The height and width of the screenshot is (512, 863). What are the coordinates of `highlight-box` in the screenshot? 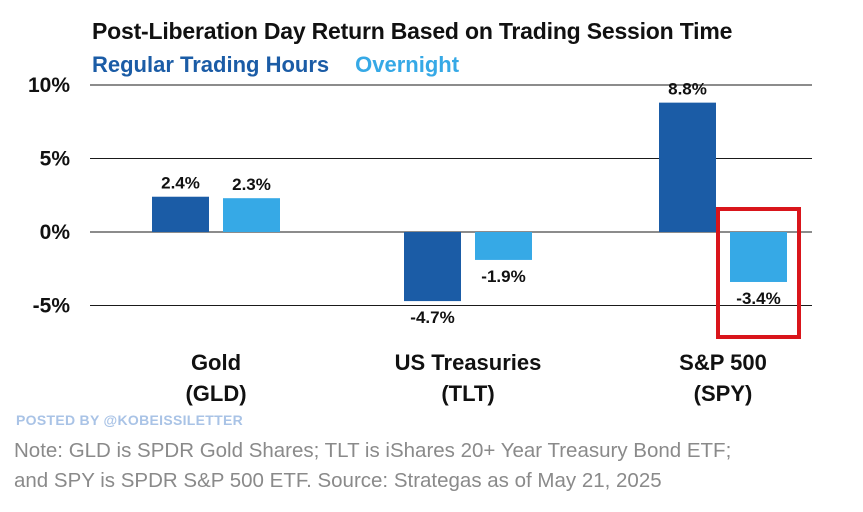 It's located at (758, 273).